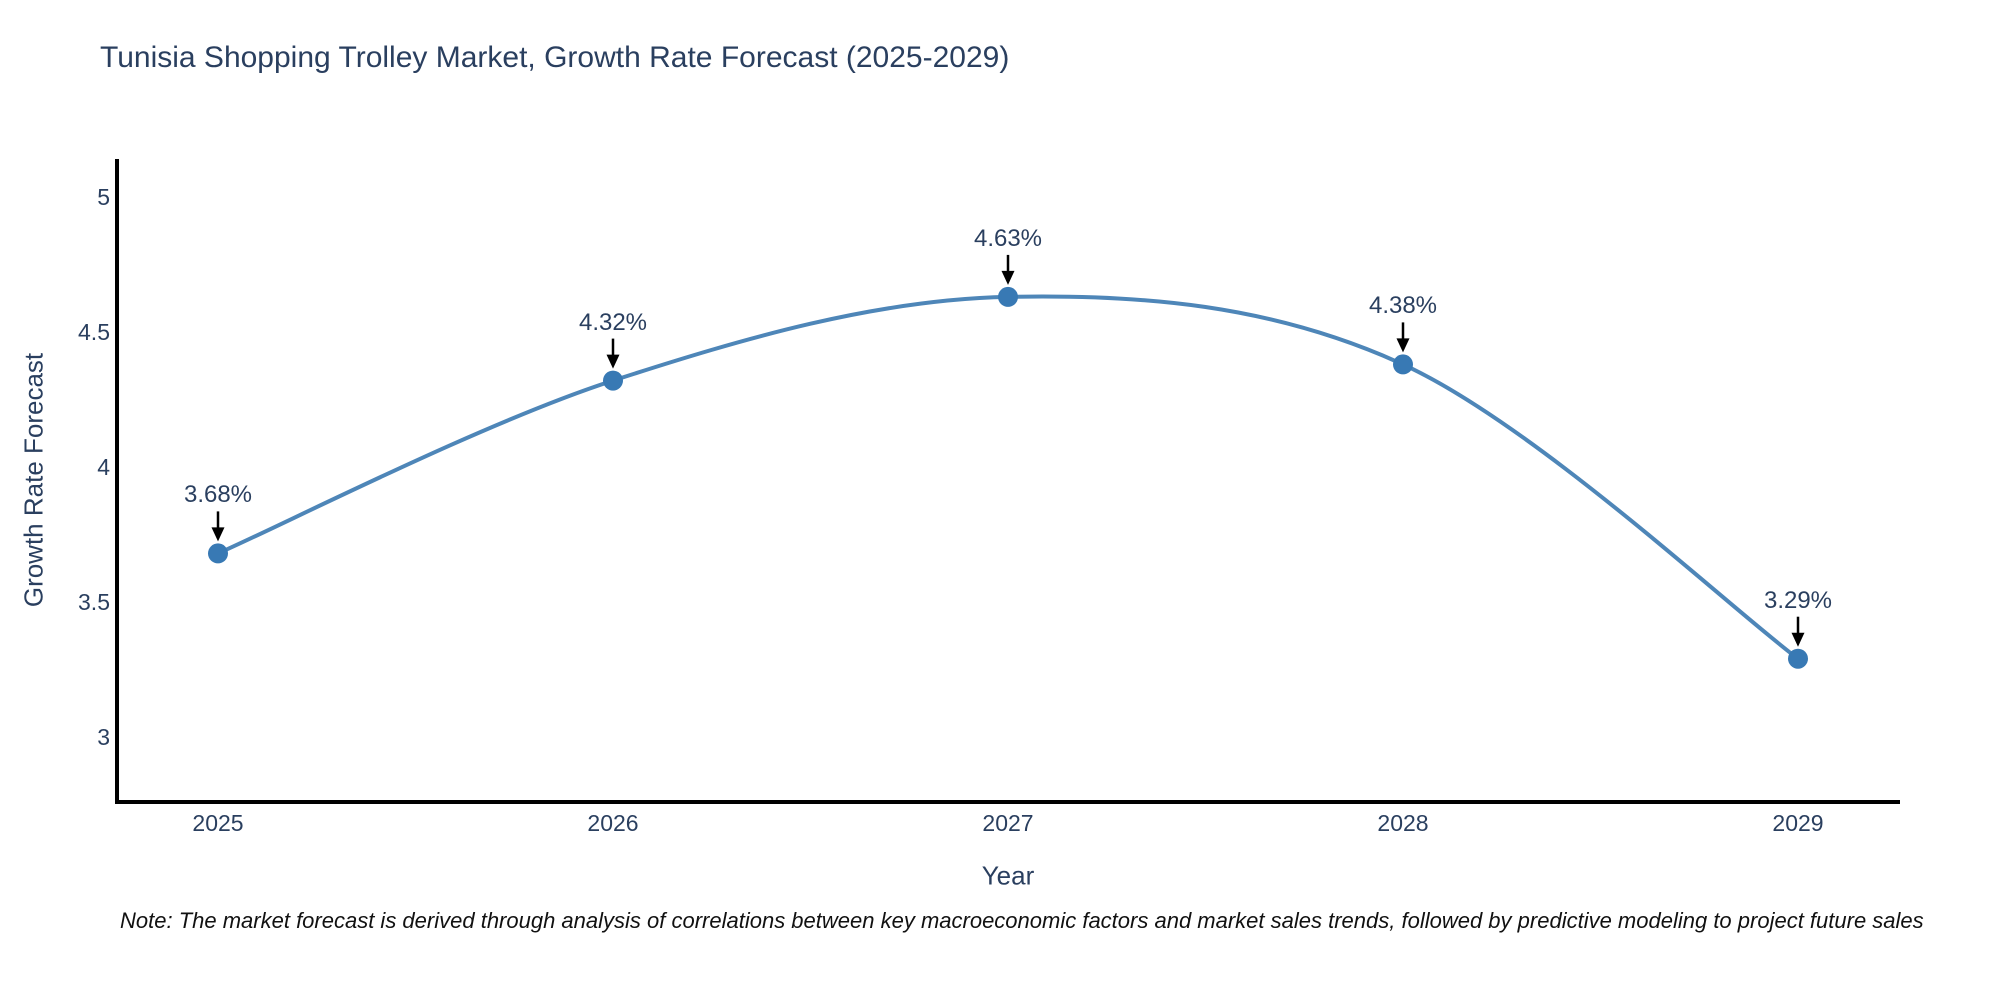  I want to click on x-tick-label: 2025, so click(218, 823).